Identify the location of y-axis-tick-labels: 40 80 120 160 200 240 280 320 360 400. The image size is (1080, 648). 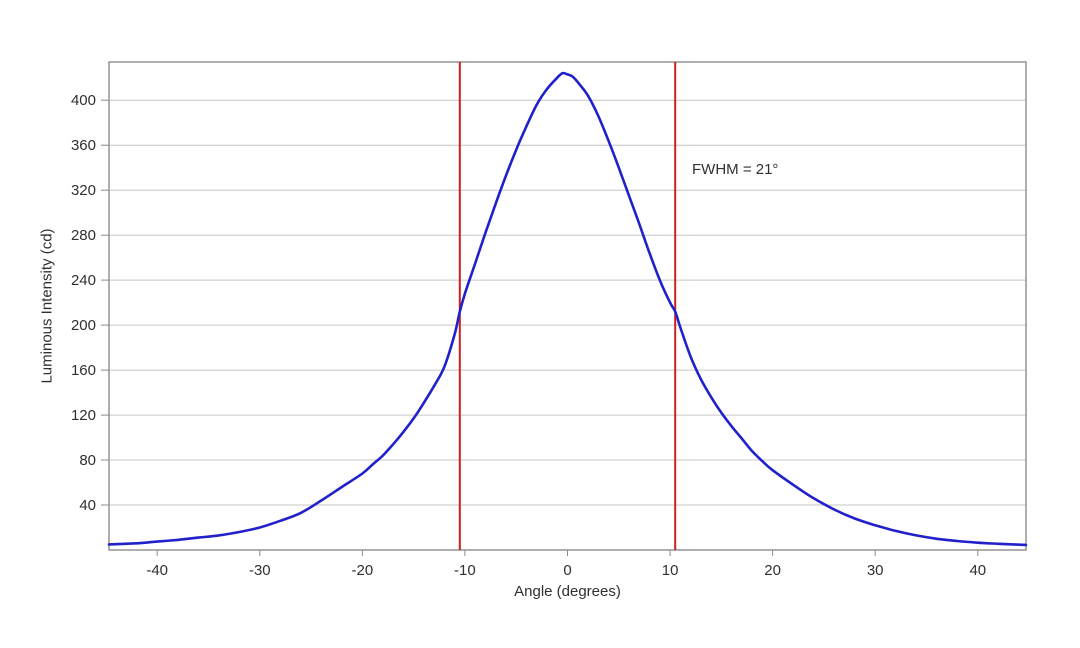
(83, 303).